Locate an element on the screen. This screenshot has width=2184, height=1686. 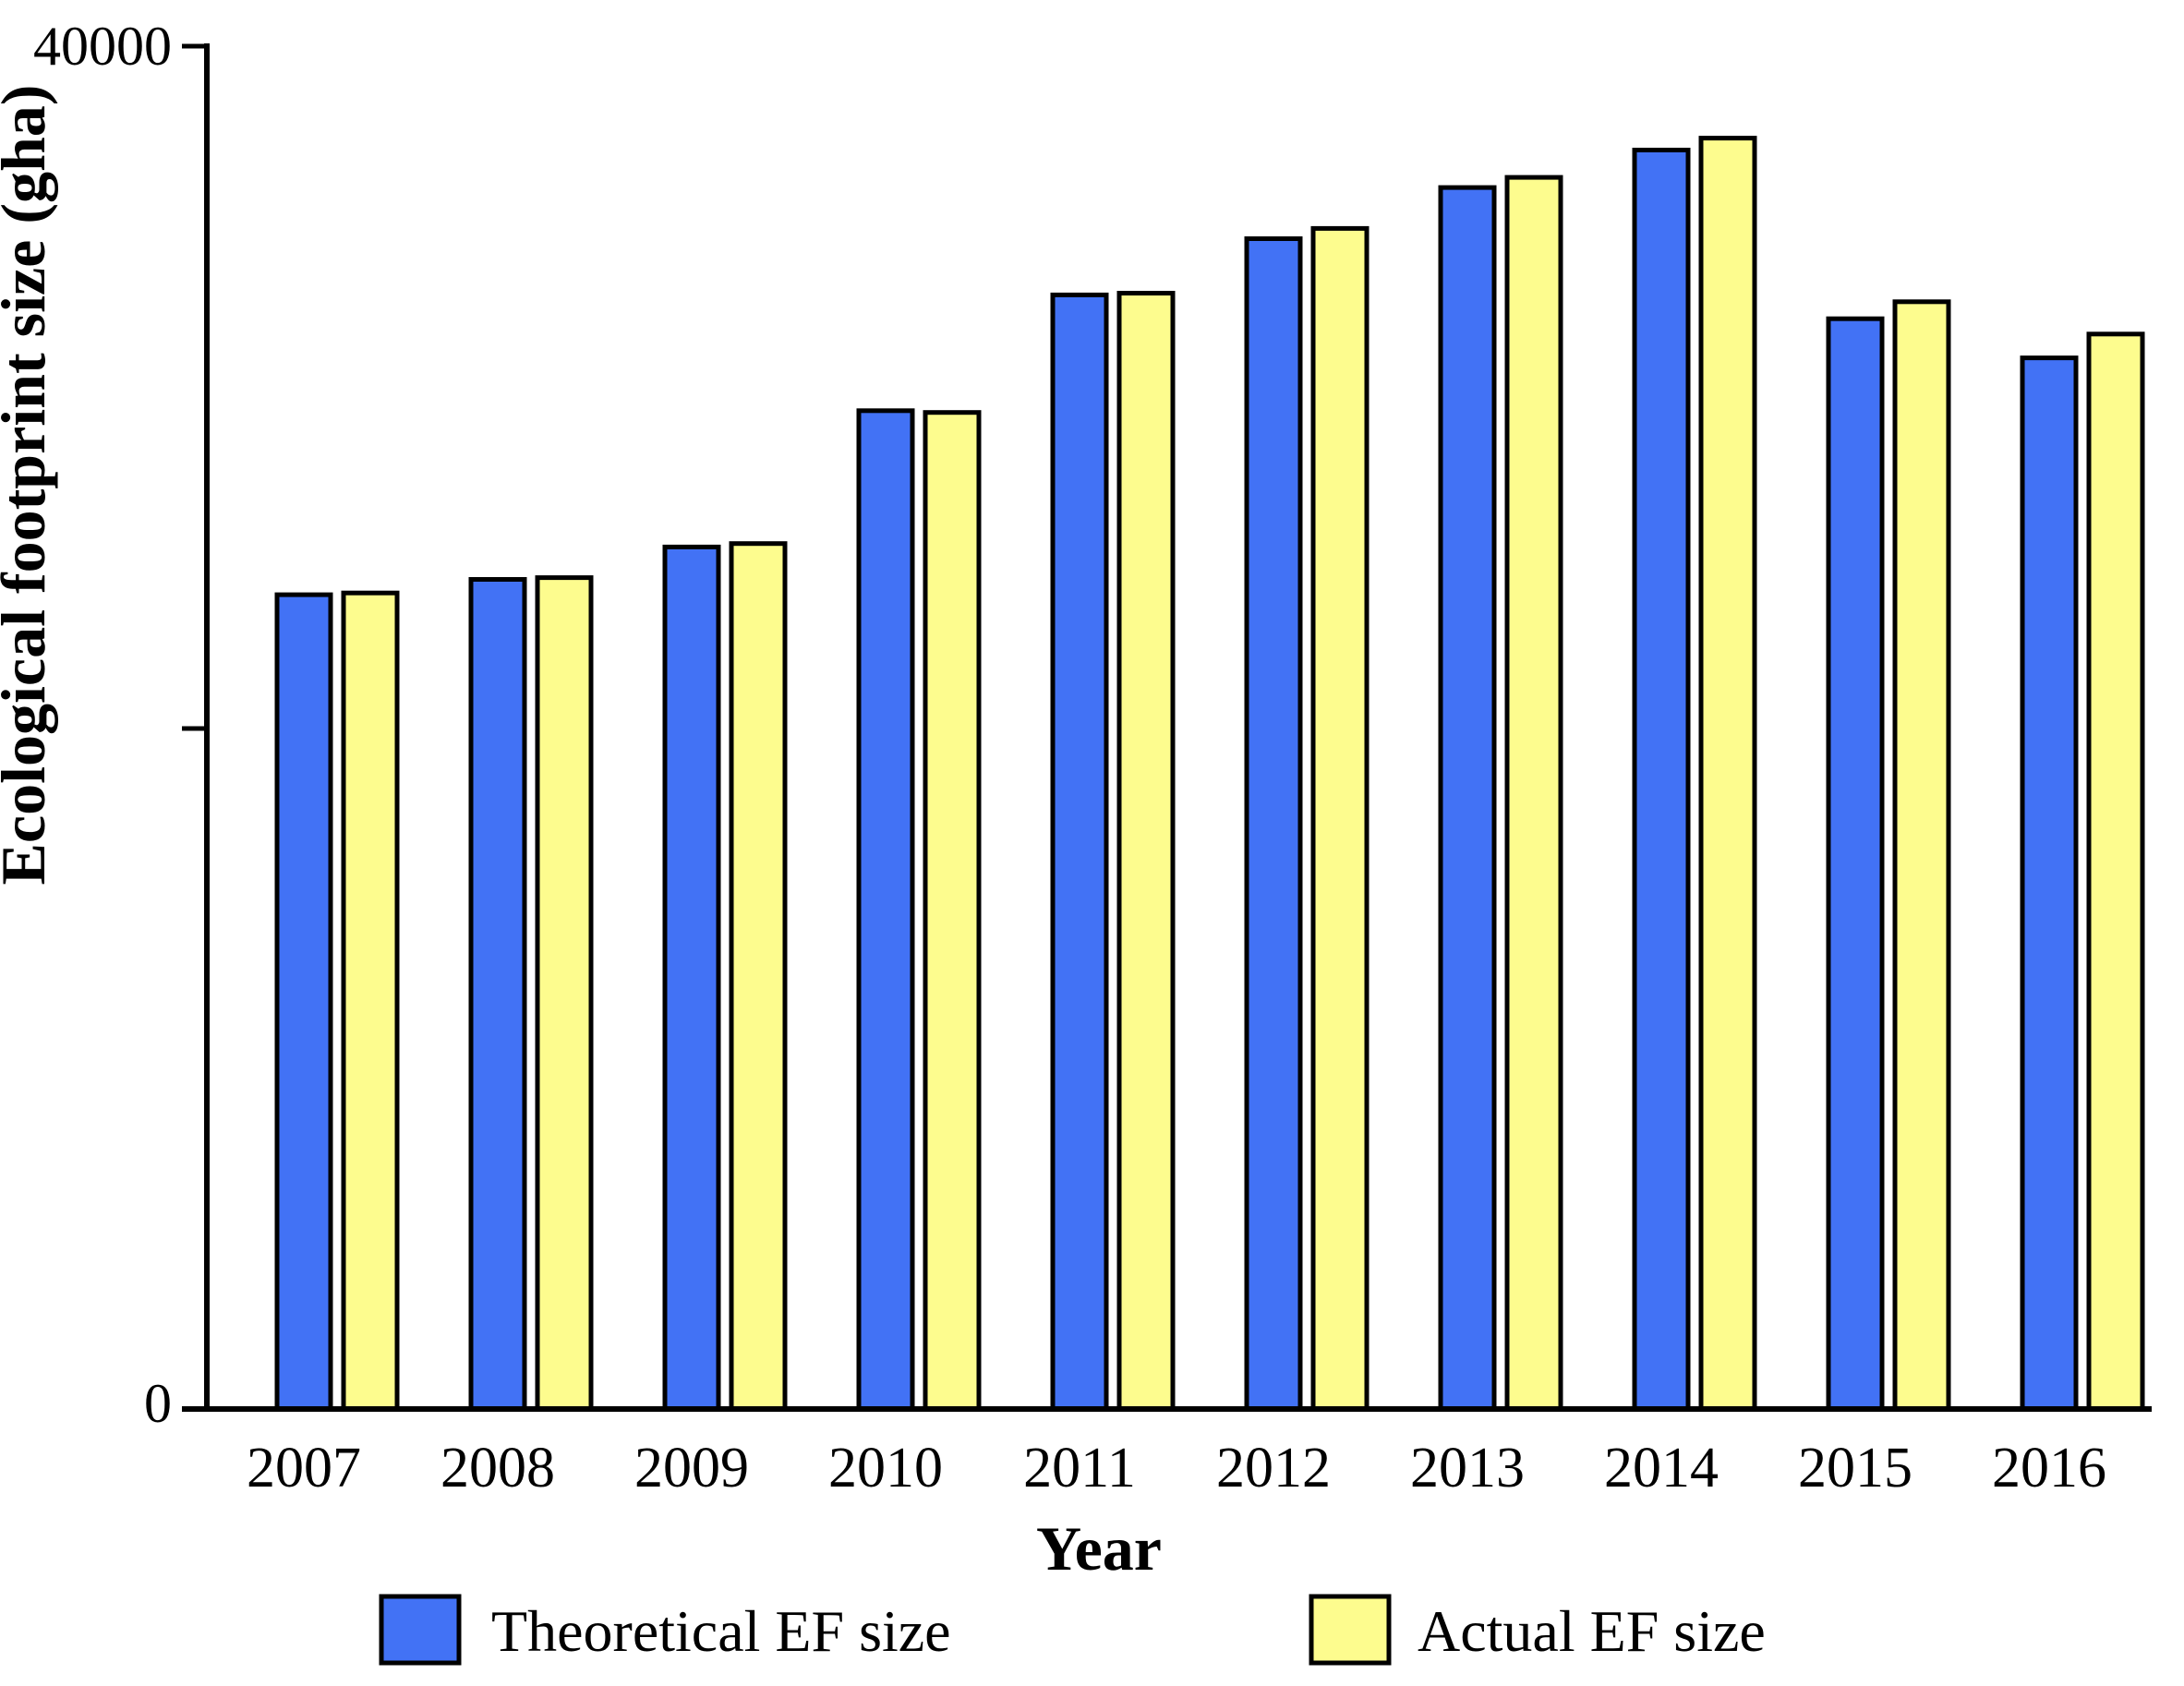
x-tick-label-2012: 2012 is located at coordinates (1273, 1468).